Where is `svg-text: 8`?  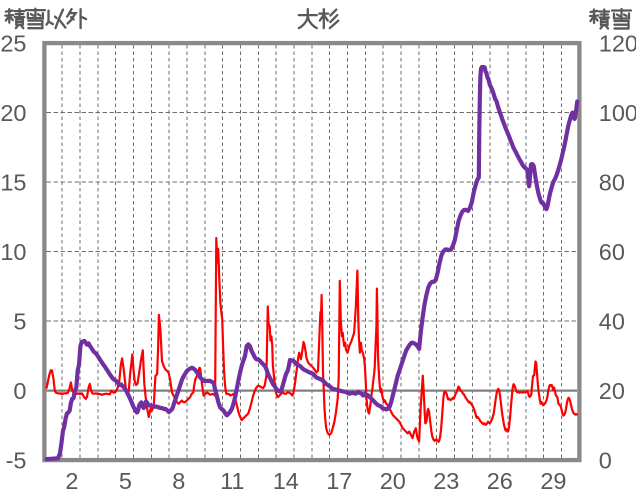 svg-text: 8 is located at coordinates (178, 481).